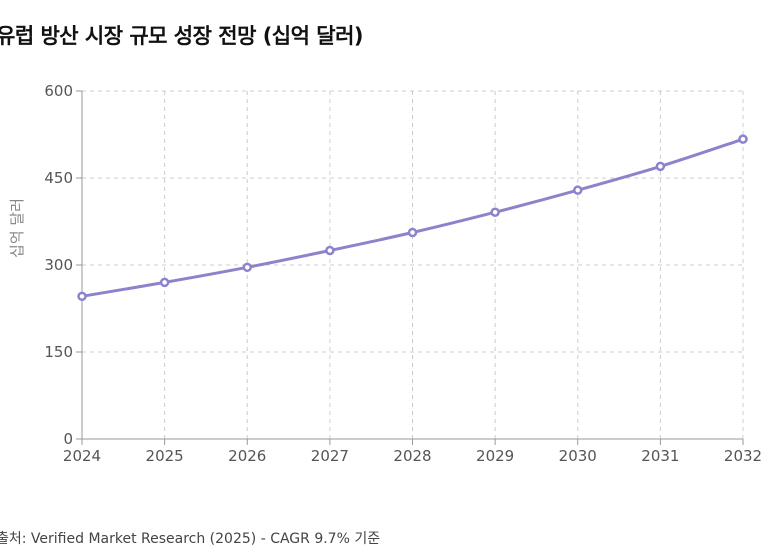 The width and height of the screenshot is (771, 557). I want to click on x-tick-label: 2029, so click(495, 456).